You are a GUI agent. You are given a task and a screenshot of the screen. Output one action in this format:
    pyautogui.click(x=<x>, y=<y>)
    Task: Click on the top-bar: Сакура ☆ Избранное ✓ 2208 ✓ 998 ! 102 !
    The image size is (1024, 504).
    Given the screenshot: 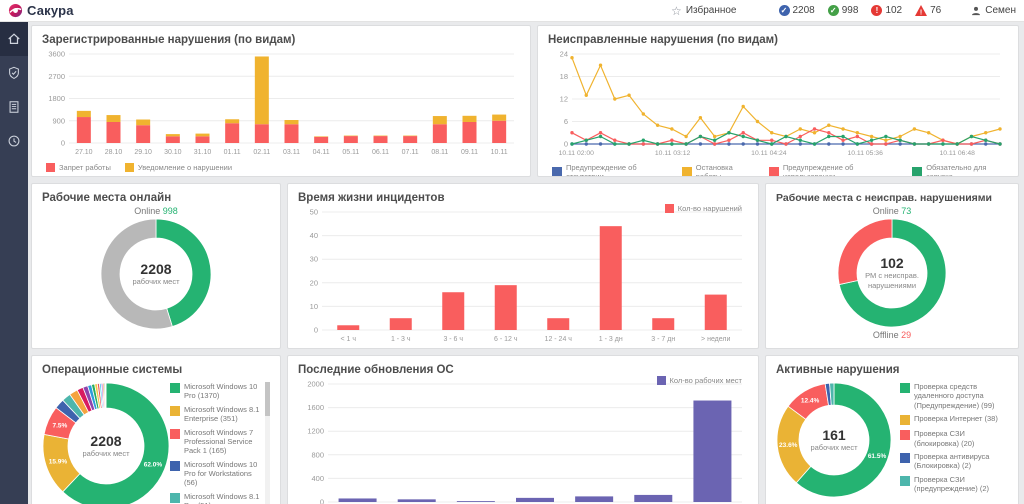 What is the action you would take?
    pyautogui.click(x=512, y=11)
    